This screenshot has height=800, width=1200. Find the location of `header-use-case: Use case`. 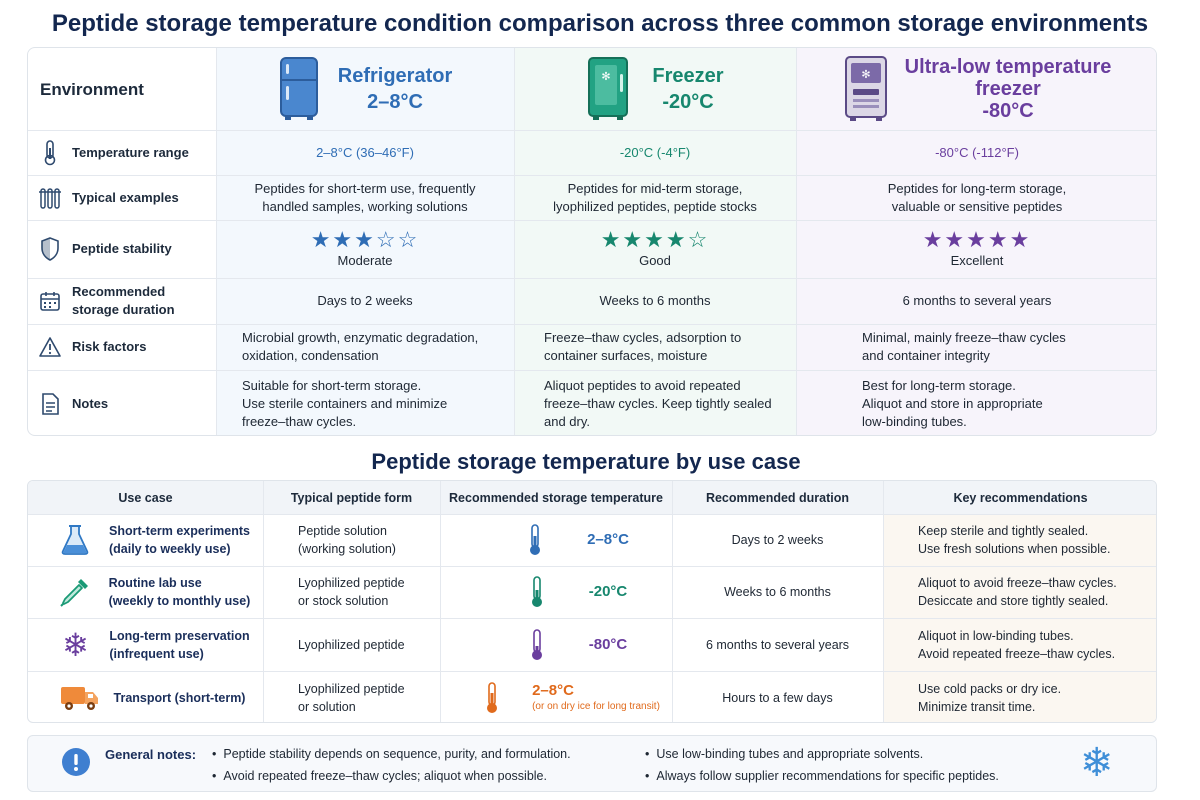

header-use-case: Use case is located at coordinates (145, 497).